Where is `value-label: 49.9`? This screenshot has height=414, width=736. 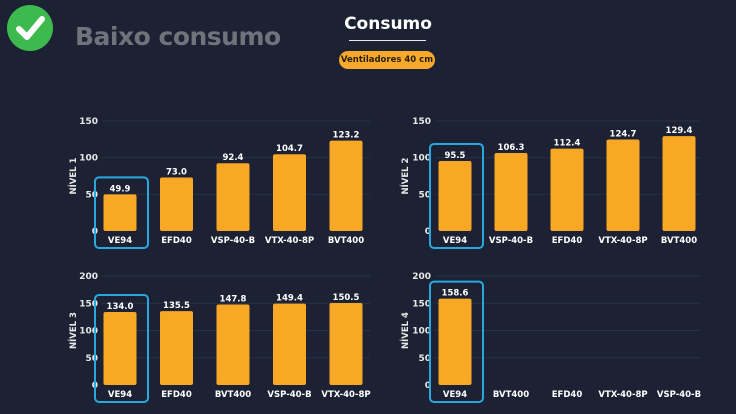 value-label: 49.9 is located at coordinates (120, 189).